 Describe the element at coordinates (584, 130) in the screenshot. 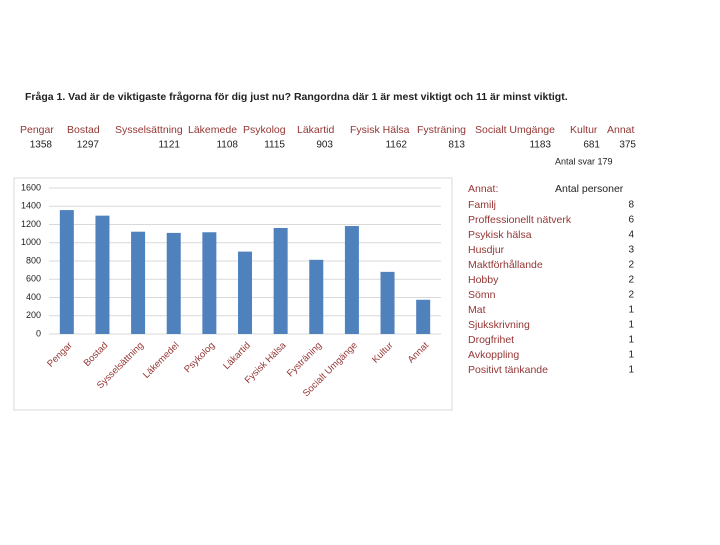

I see `table-header: Kultur` at that location.